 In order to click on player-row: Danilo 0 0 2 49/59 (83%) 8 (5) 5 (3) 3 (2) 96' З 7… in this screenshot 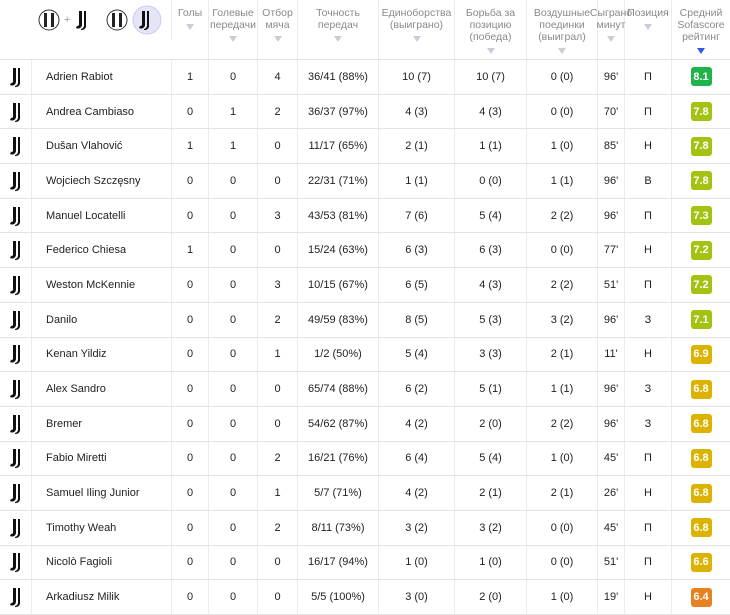, I will do `click(365, 320)`.